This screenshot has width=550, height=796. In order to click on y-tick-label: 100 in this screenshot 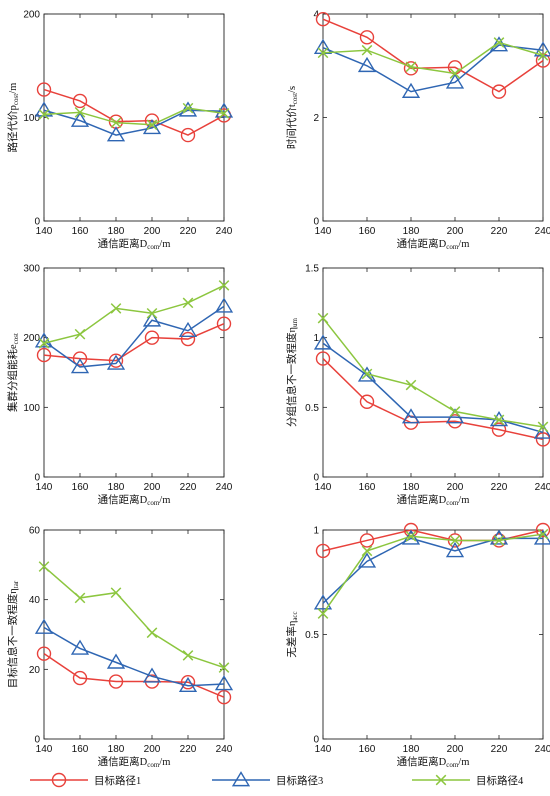, I will do `click(31, 118)`.